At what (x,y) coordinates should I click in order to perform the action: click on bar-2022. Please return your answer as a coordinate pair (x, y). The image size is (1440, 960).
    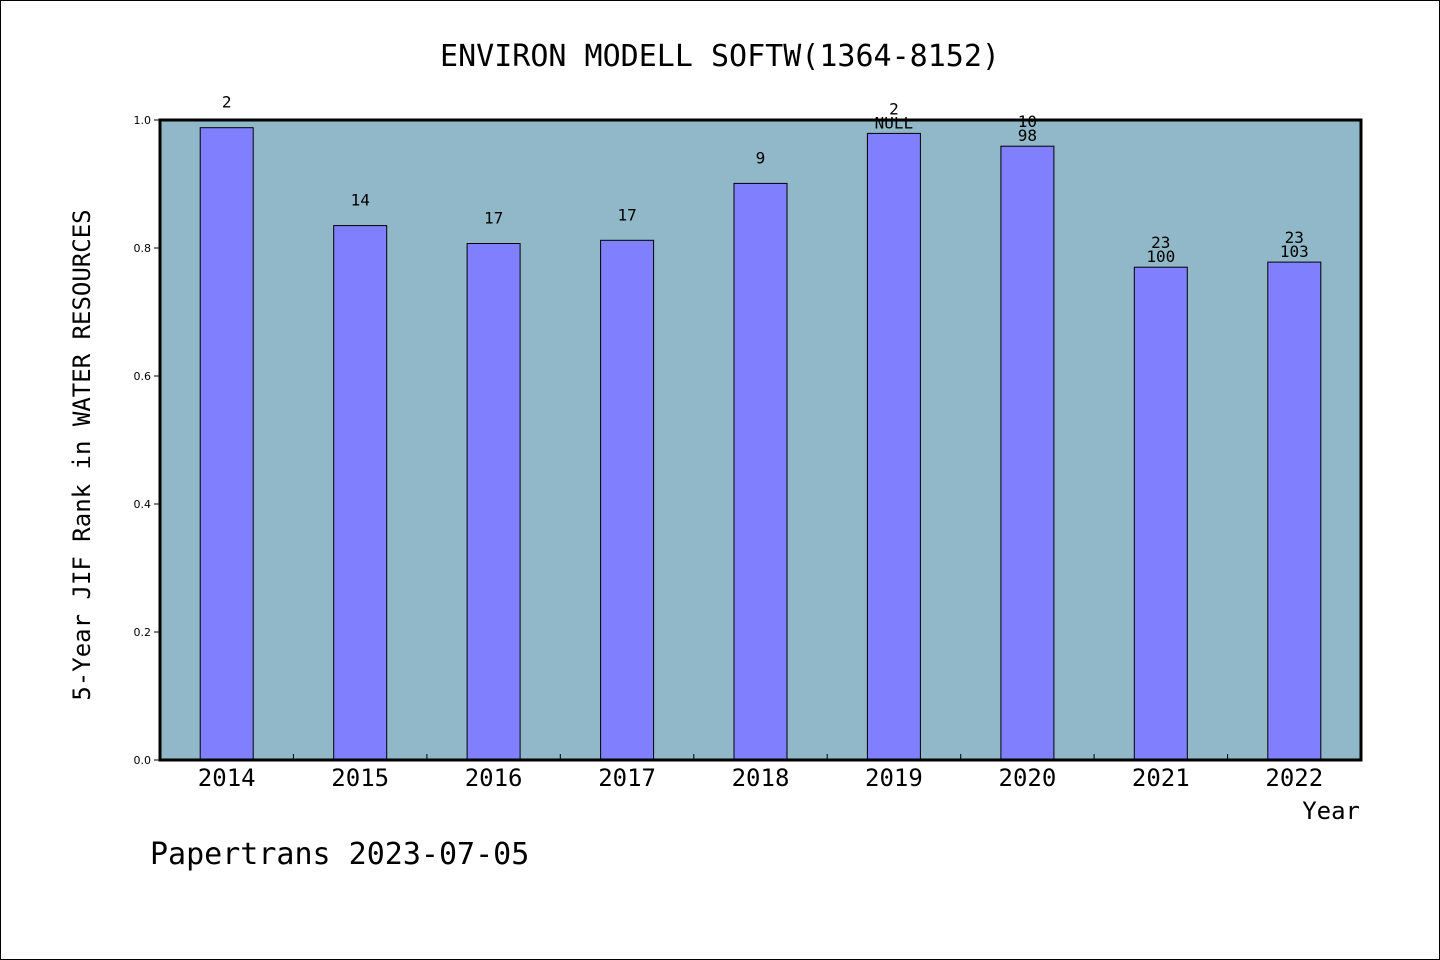
    Looking at the image, I should click on (1294, 511).